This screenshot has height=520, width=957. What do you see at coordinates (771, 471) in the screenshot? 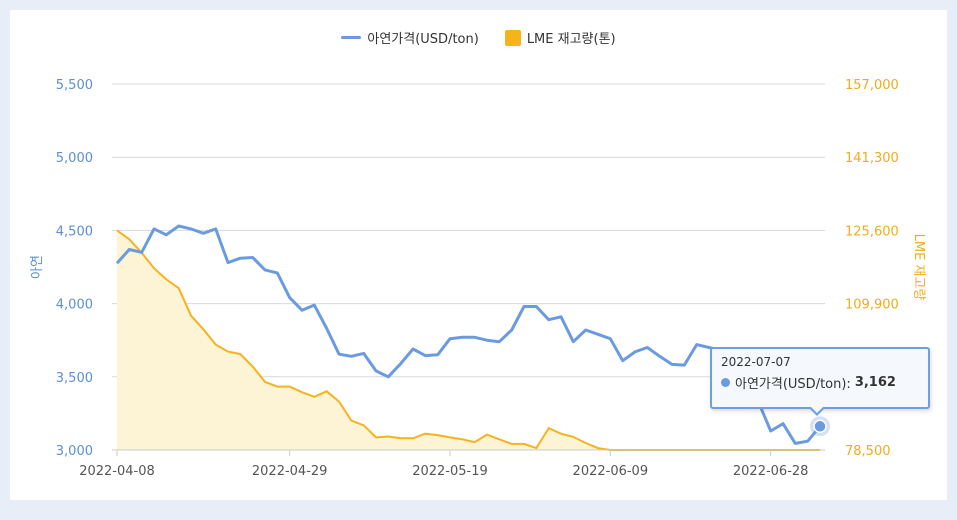
I see `x-tick-label: 2022-06-28` at bounding box center [771, 471].